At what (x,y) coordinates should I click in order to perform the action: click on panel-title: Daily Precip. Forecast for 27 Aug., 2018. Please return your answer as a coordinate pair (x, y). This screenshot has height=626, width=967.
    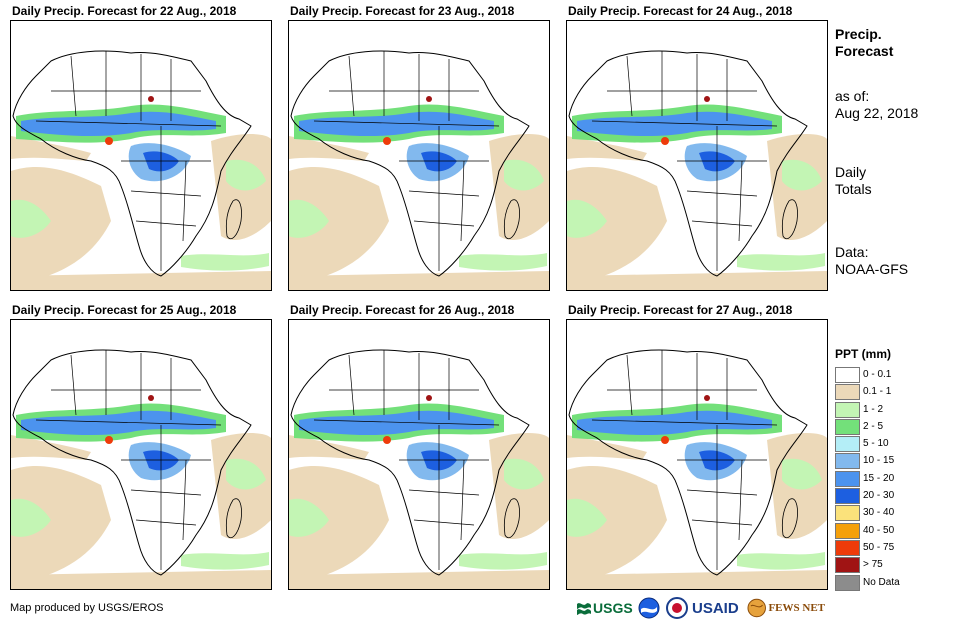
    Looking at the image, I should click on (680, 310).